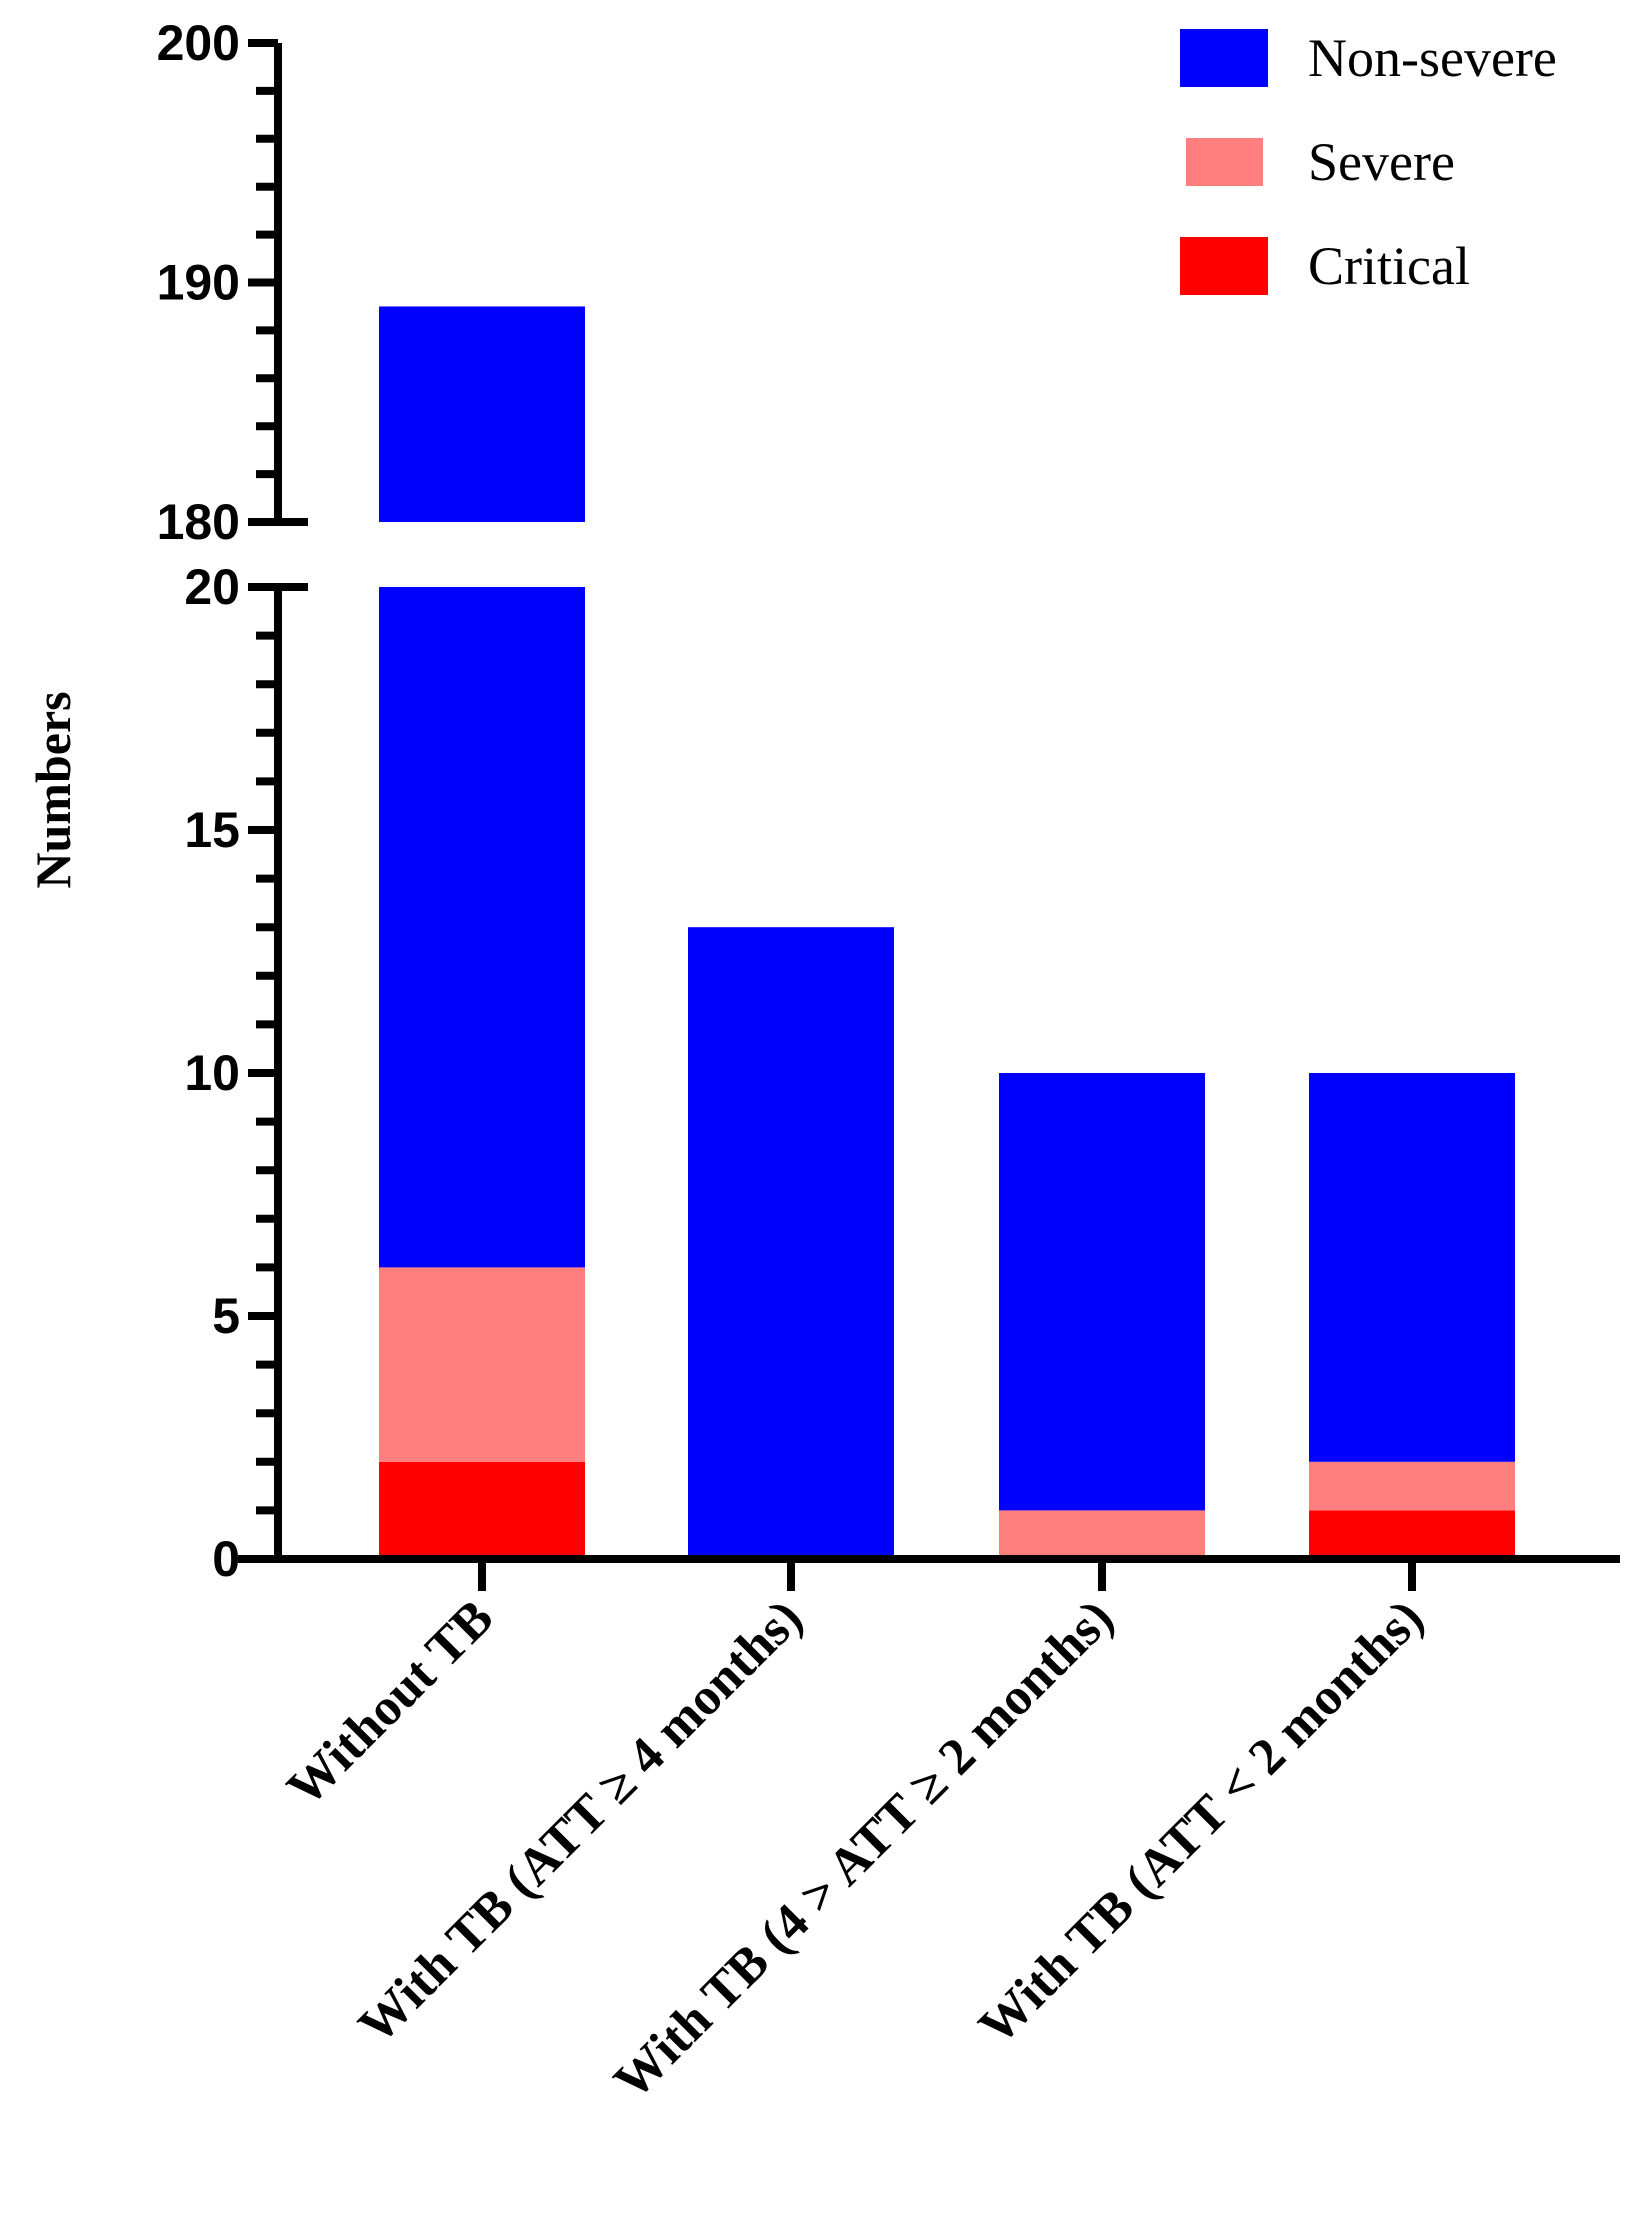 Image resolution: width=1640 pixels, height=2237 pixels. What do you see at coordinates (53, 789) in the screenshot?
I see `y-axis-title: Numbers` at bounding box center [53, 789].